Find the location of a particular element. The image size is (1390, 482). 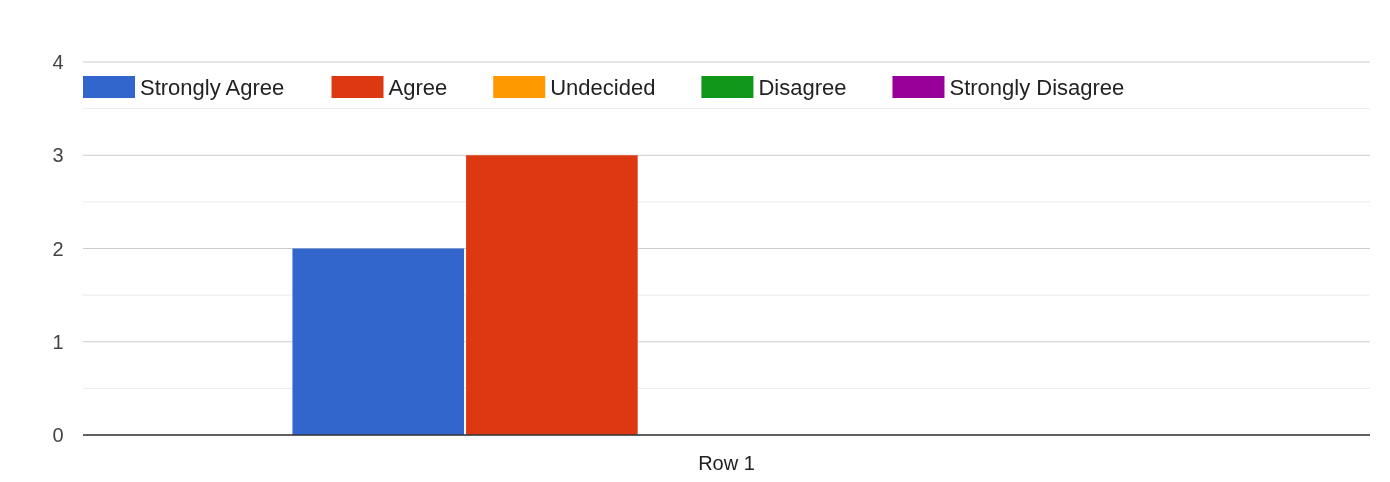

y-tick-label: 1 is located at coordinates (58, 341).